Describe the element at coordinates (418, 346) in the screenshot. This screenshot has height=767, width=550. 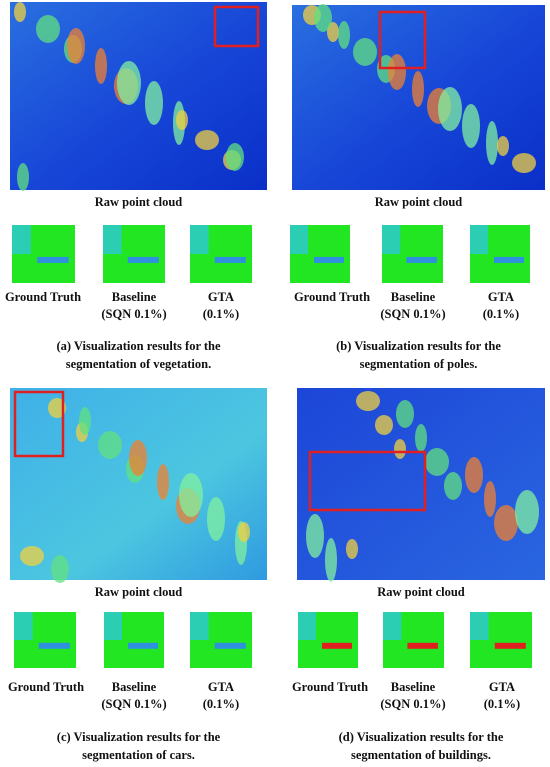
I see `caption: (b) Visualization results for the` at that location.